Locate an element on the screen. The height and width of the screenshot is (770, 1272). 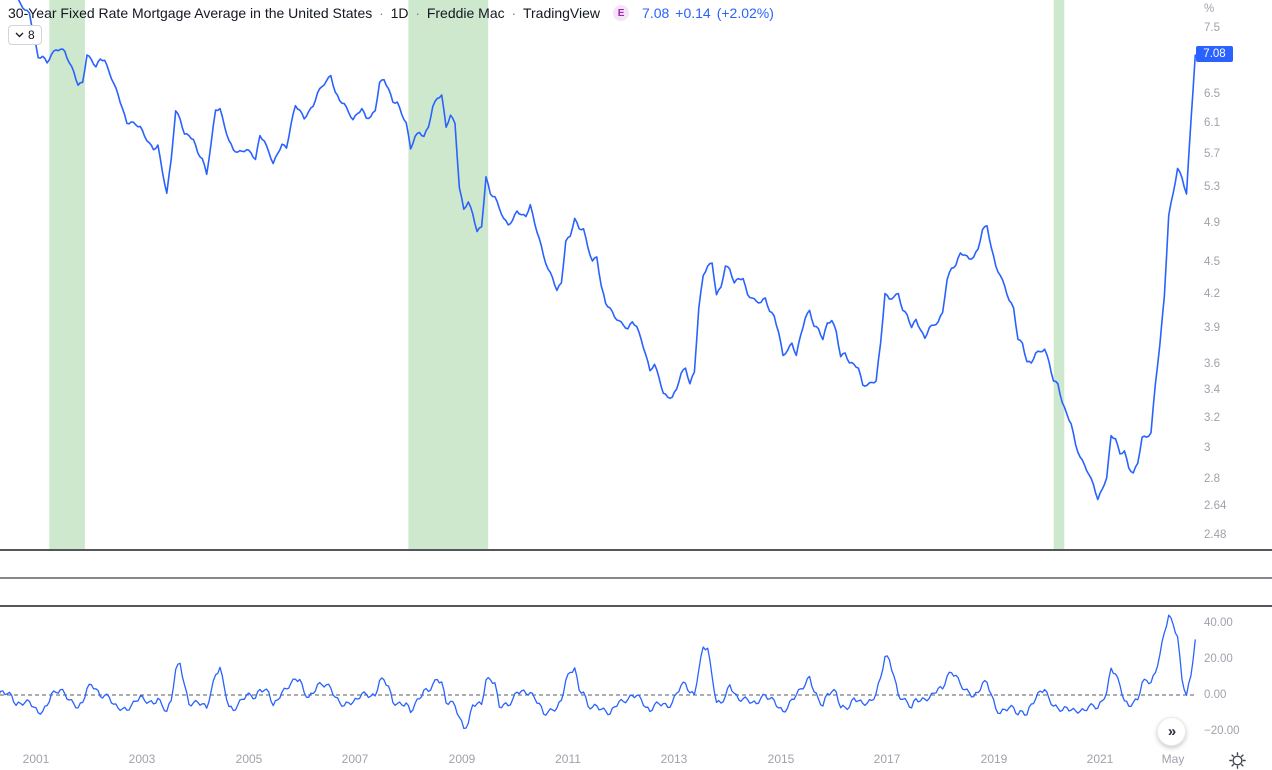
price-axis-unit: % is located at coordinates (1209, 9).